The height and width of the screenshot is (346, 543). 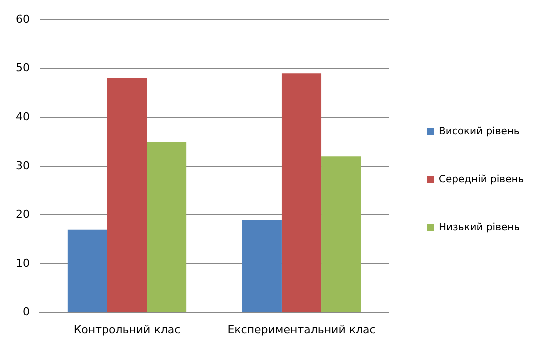 What do you see at coordinates (23, 19) in the screenshot?
I see `y-tick-label: 60` at bounding box center [23, 19].